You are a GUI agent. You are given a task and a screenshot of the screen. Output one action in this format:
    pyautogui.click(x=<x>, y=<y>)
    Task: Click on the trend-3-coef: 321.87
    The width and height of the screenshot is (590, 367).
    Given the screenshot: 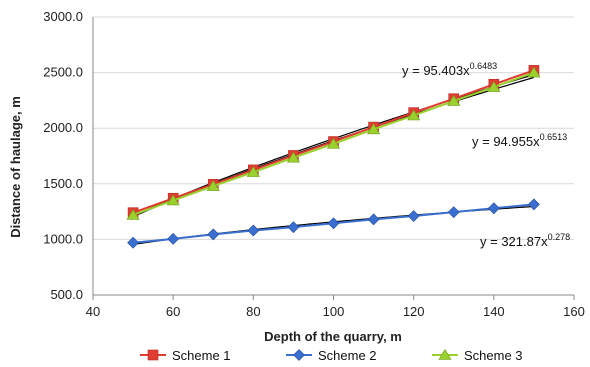 What is the action you would take?
    pyautogui.click(x=521, y=241)
    